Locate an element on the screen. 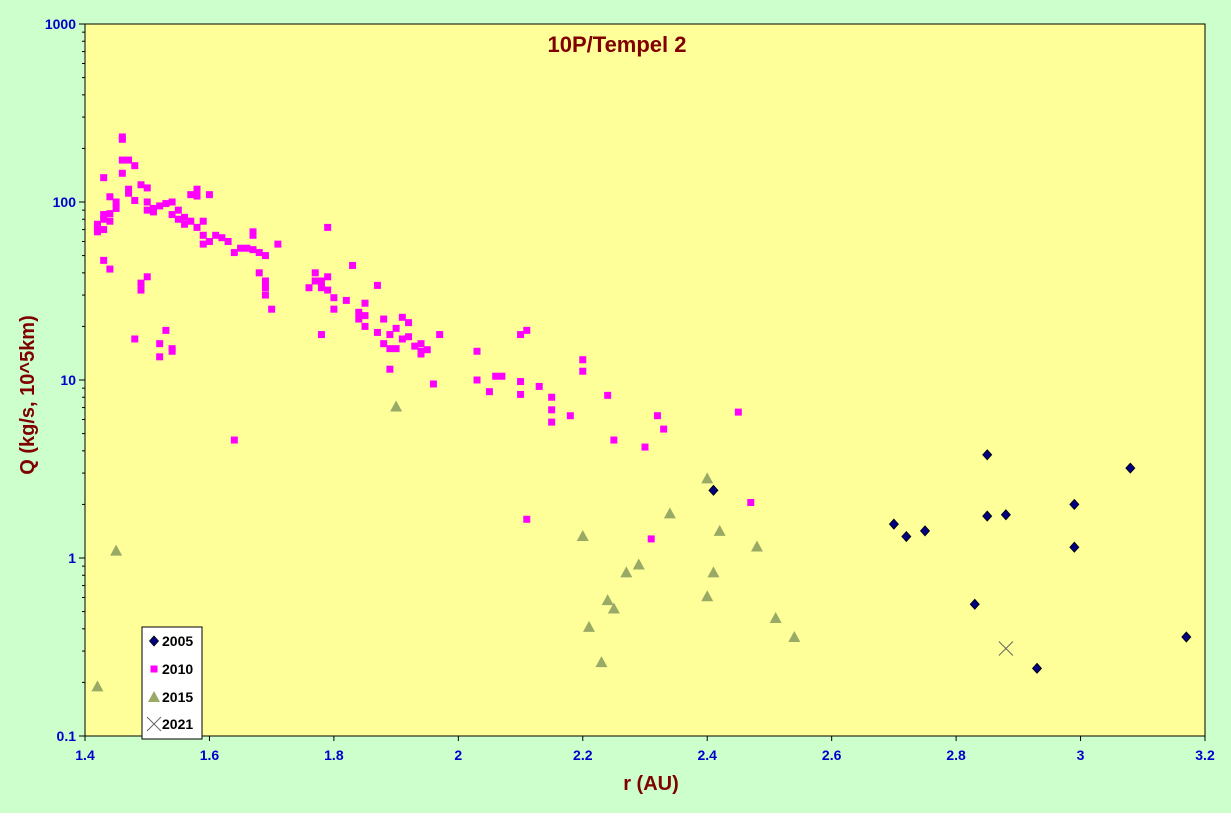 The width and height of the screenshot is (1231, 818). x-tick-label: 2.2 is located at coordinates (583, 755).